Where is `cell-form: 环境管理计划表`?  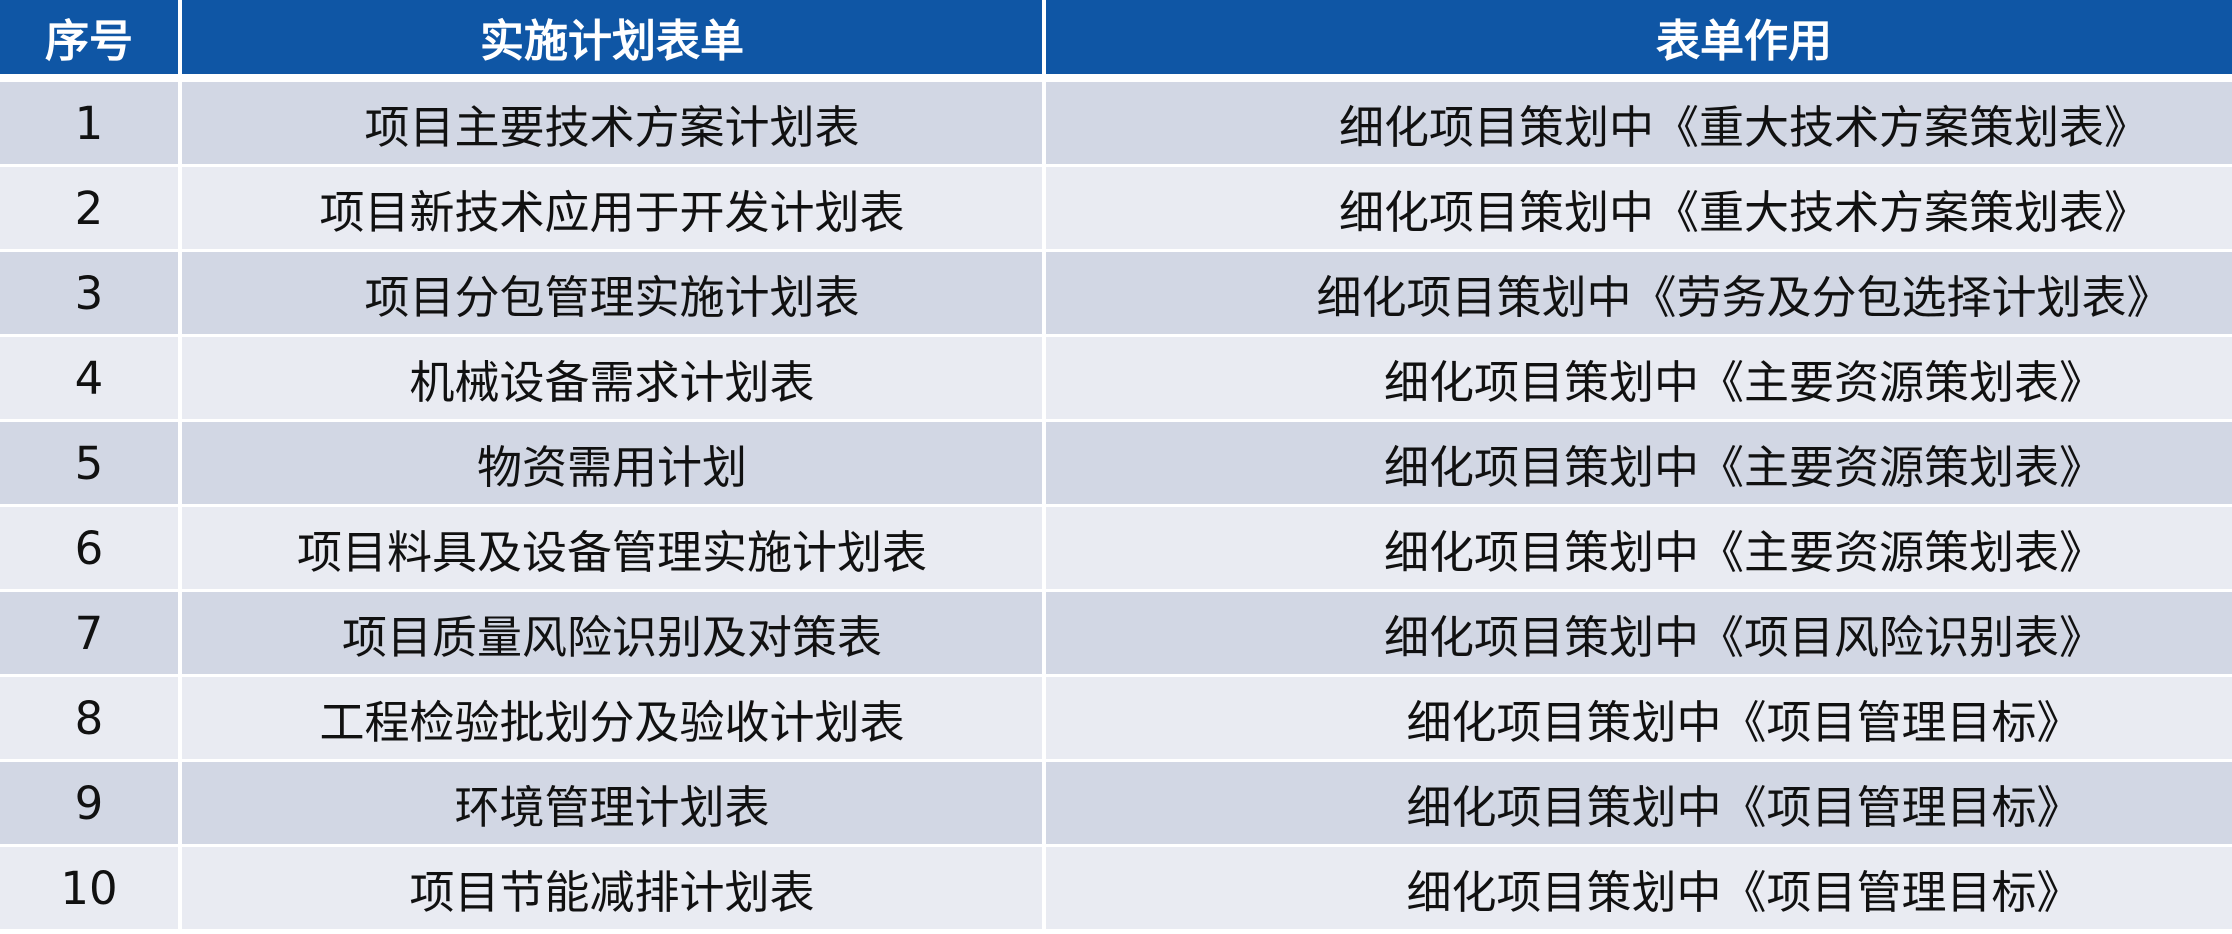
cell-form: 环境管理计划表 is located at coordinates (612, 803).